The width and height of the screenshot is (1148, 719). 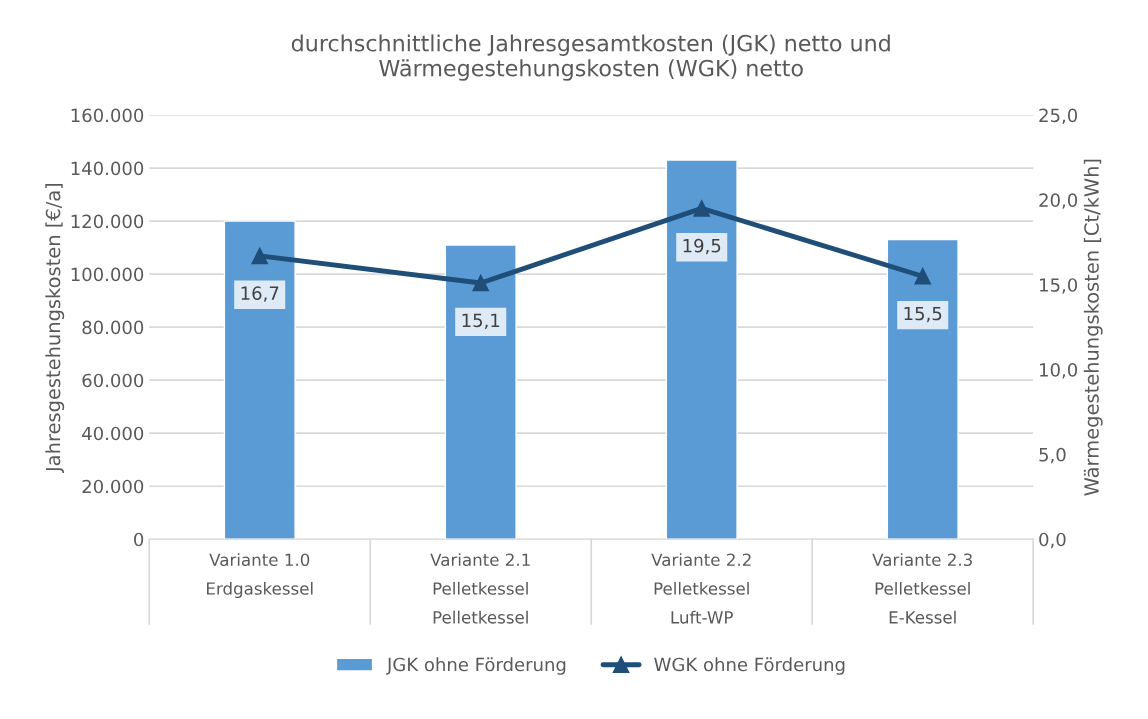 What do you see at coordinates (260, 294) in the screenshot?
I see `data-label: 16,7` at bounding box center [260, 294].